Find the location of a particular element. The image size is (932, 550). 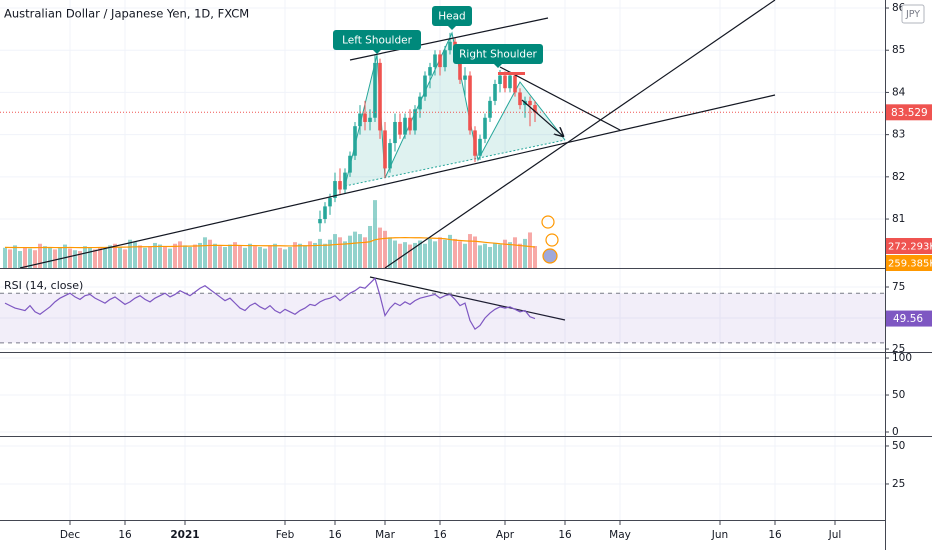

currency-box is located at coordinates (913, 14).